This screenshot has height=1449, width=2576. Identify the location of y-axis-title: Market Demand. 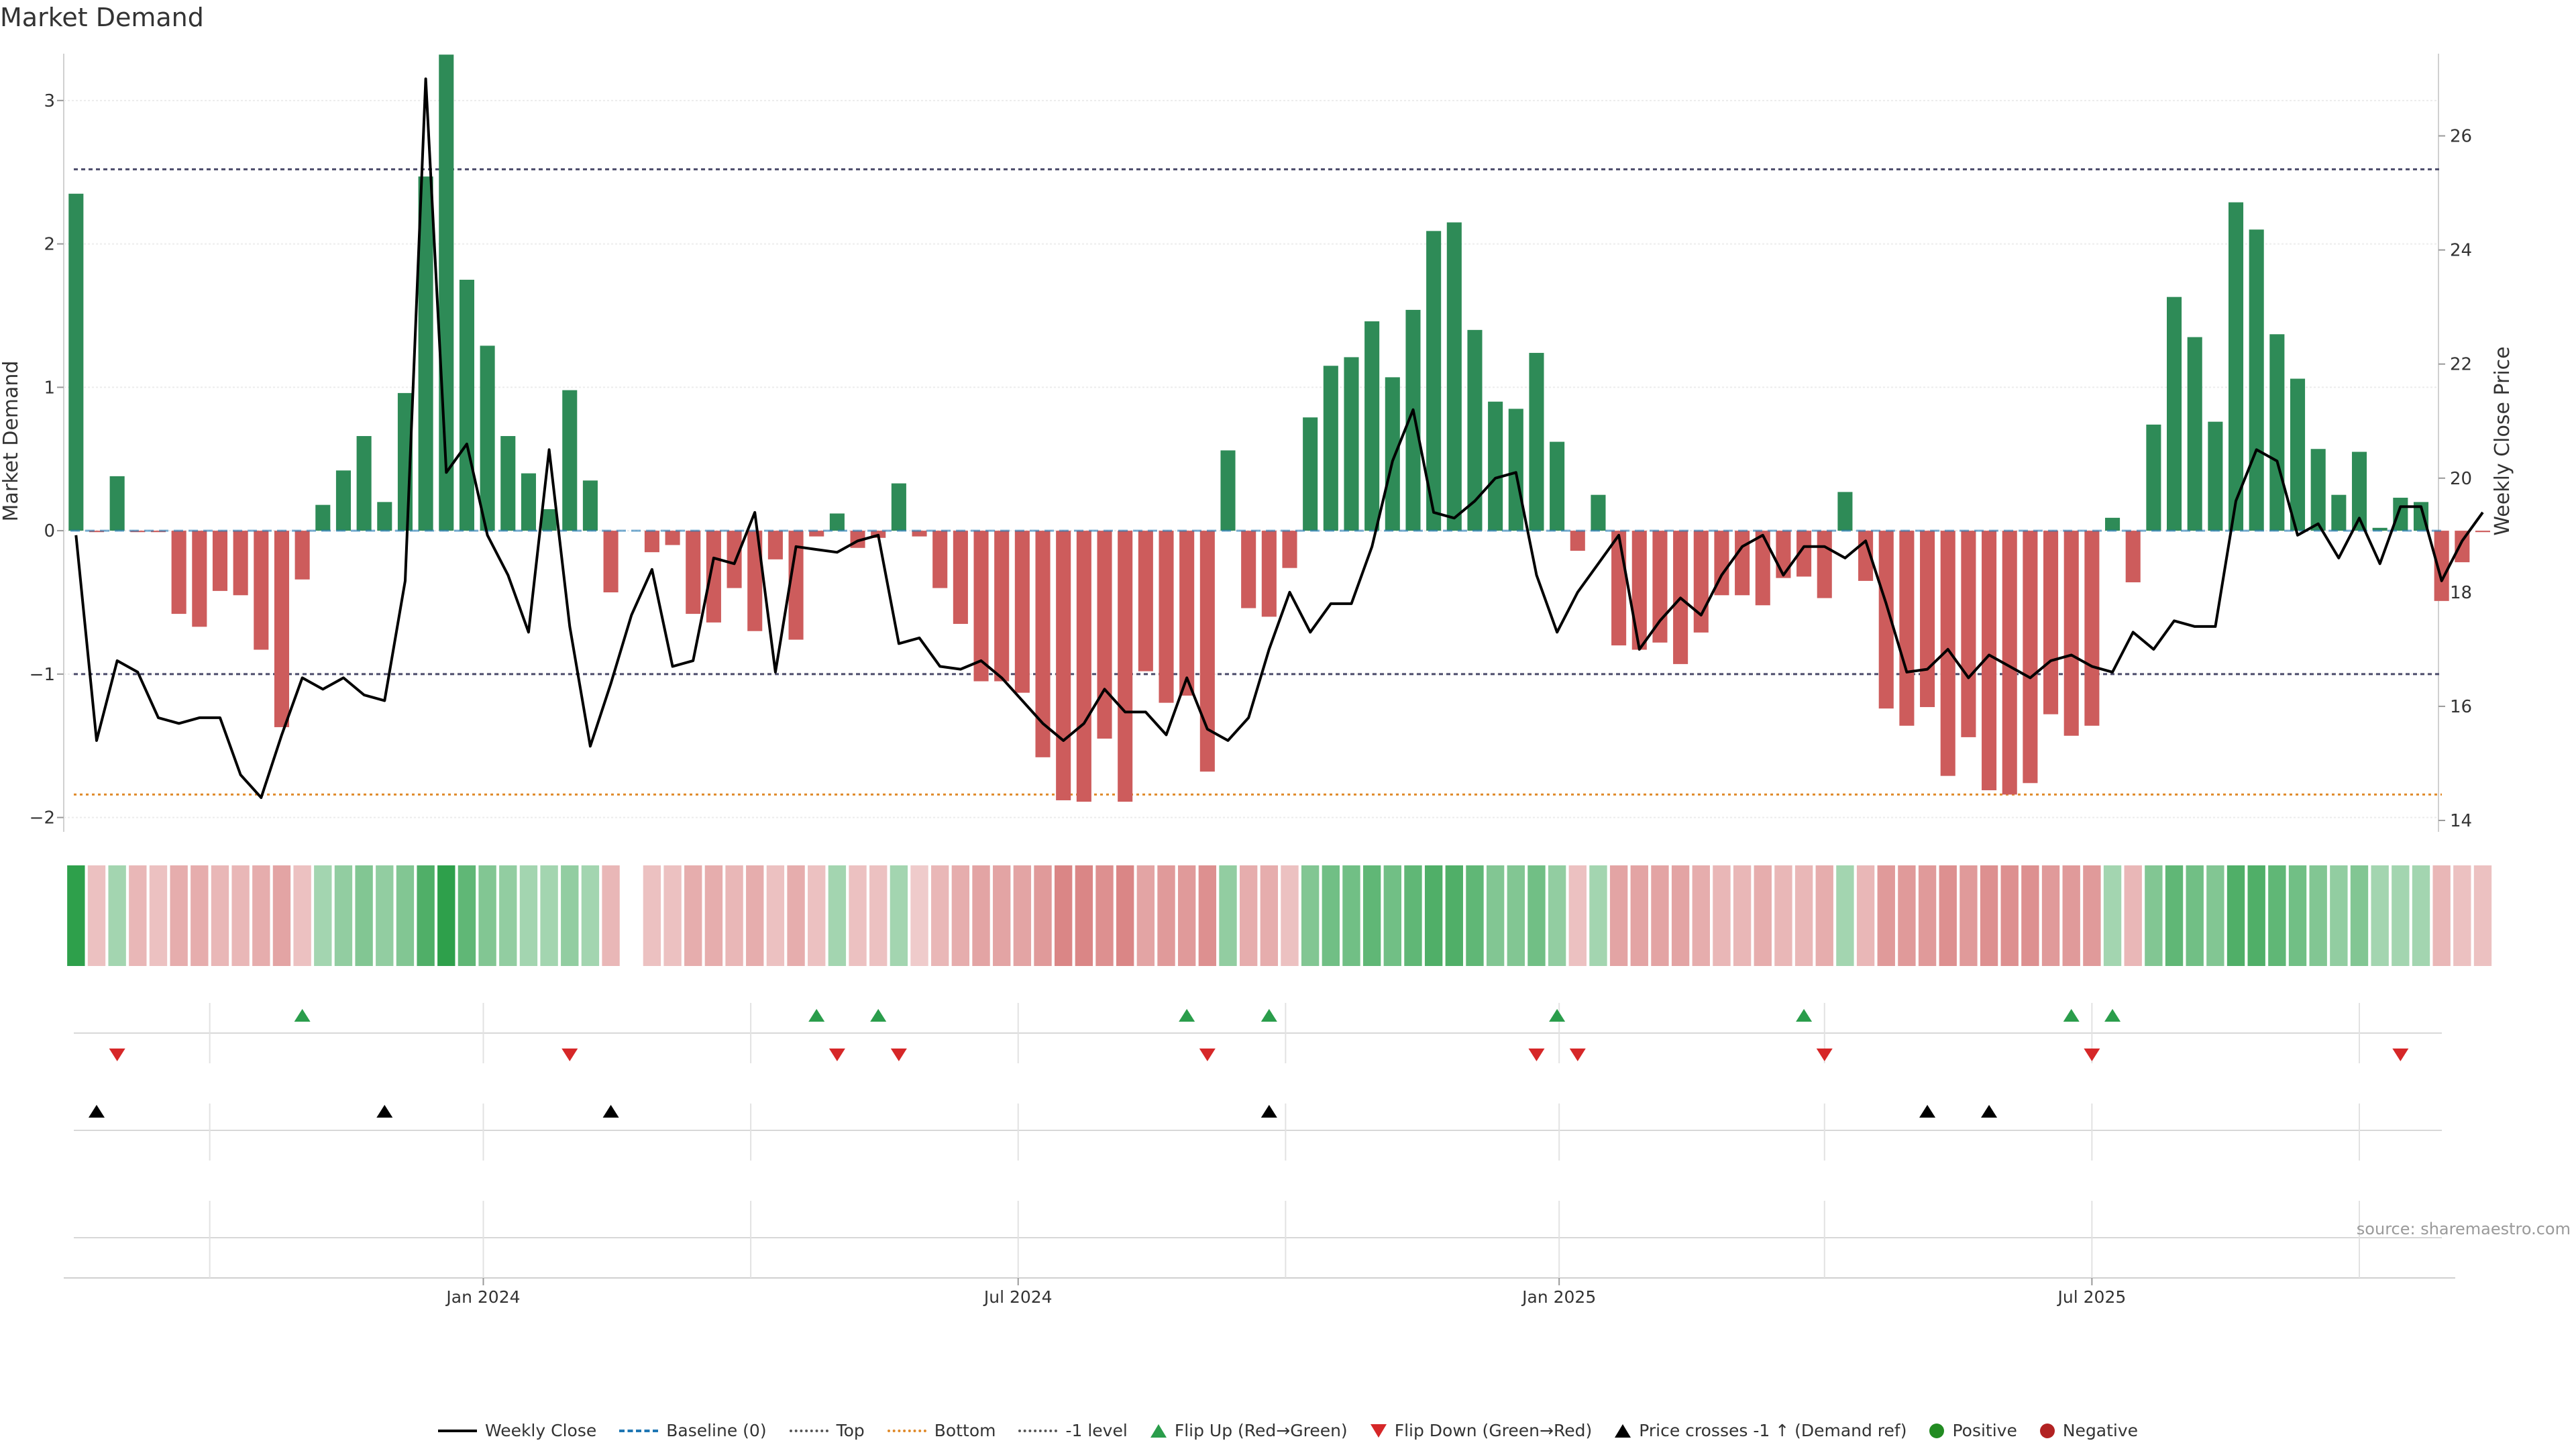
(11, 441).